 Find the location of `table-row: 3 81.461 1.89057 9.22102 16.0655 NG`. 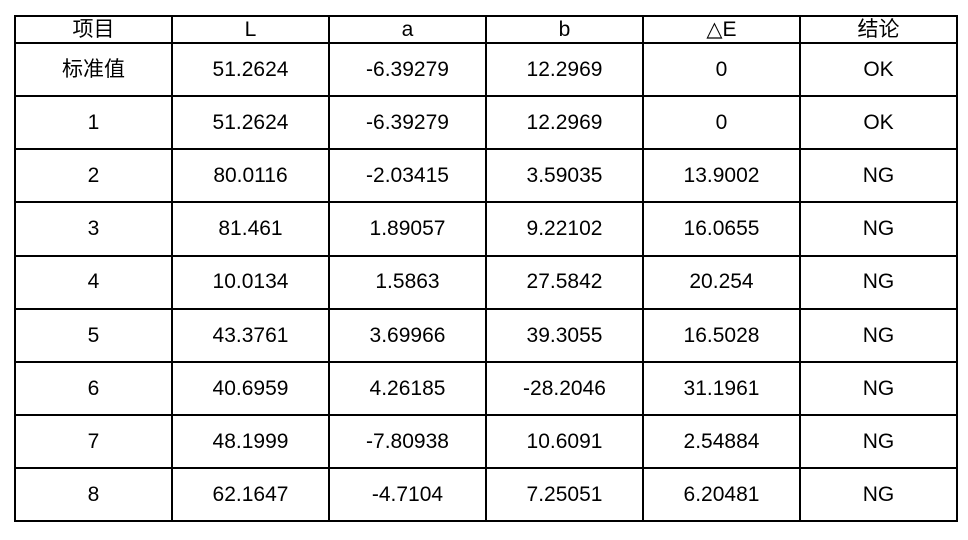

table-row: 3 81.461 1.89057 9.22102 16.0655 NG is located at coordinates (486, 229).